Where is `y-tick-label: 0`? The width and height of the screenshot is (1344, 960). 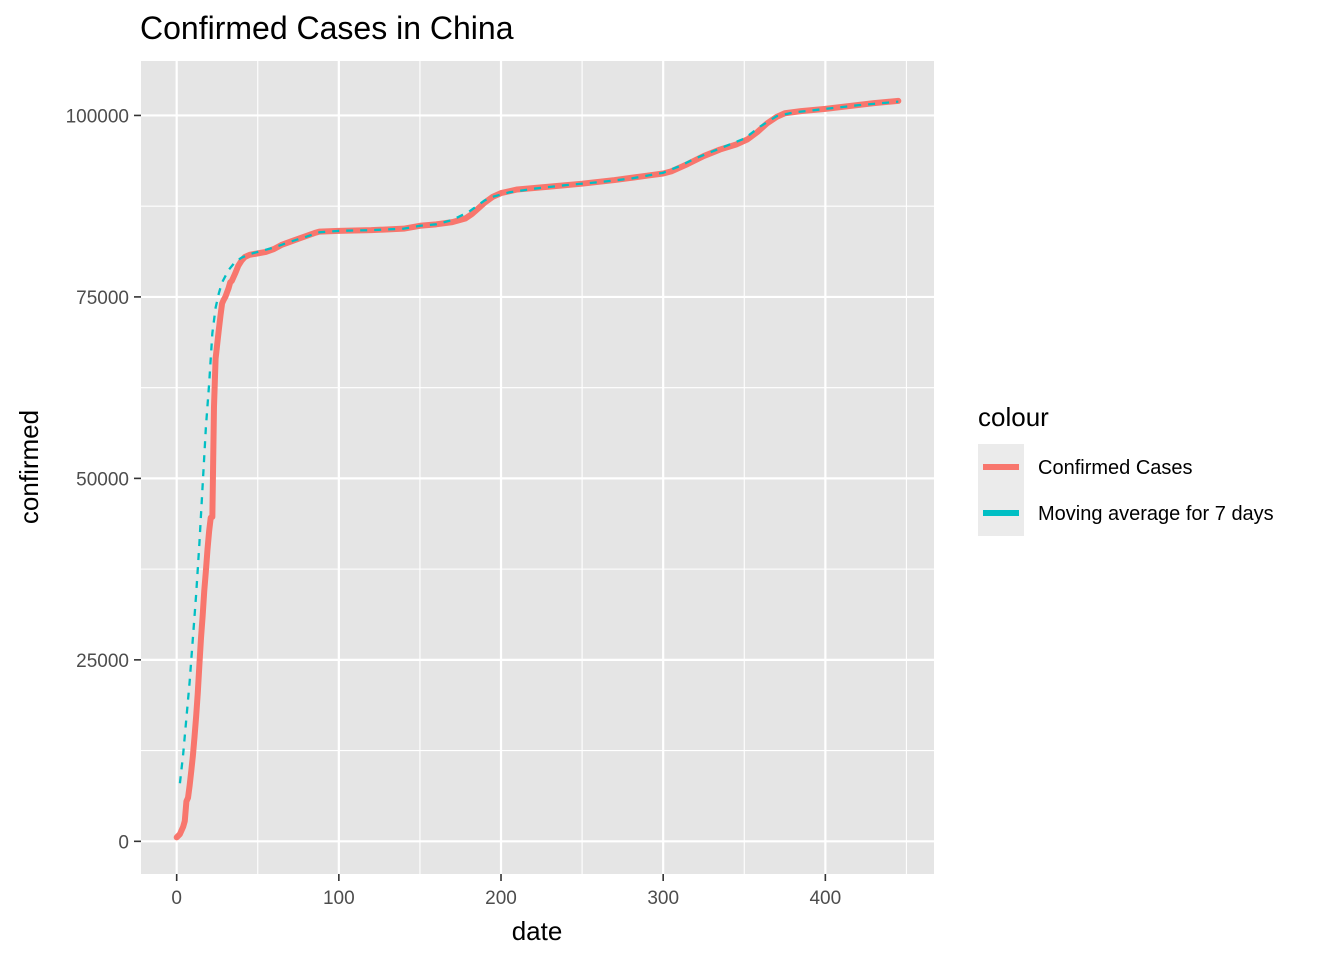
y-tick-label: 0 is located at coordinates (123, 842).